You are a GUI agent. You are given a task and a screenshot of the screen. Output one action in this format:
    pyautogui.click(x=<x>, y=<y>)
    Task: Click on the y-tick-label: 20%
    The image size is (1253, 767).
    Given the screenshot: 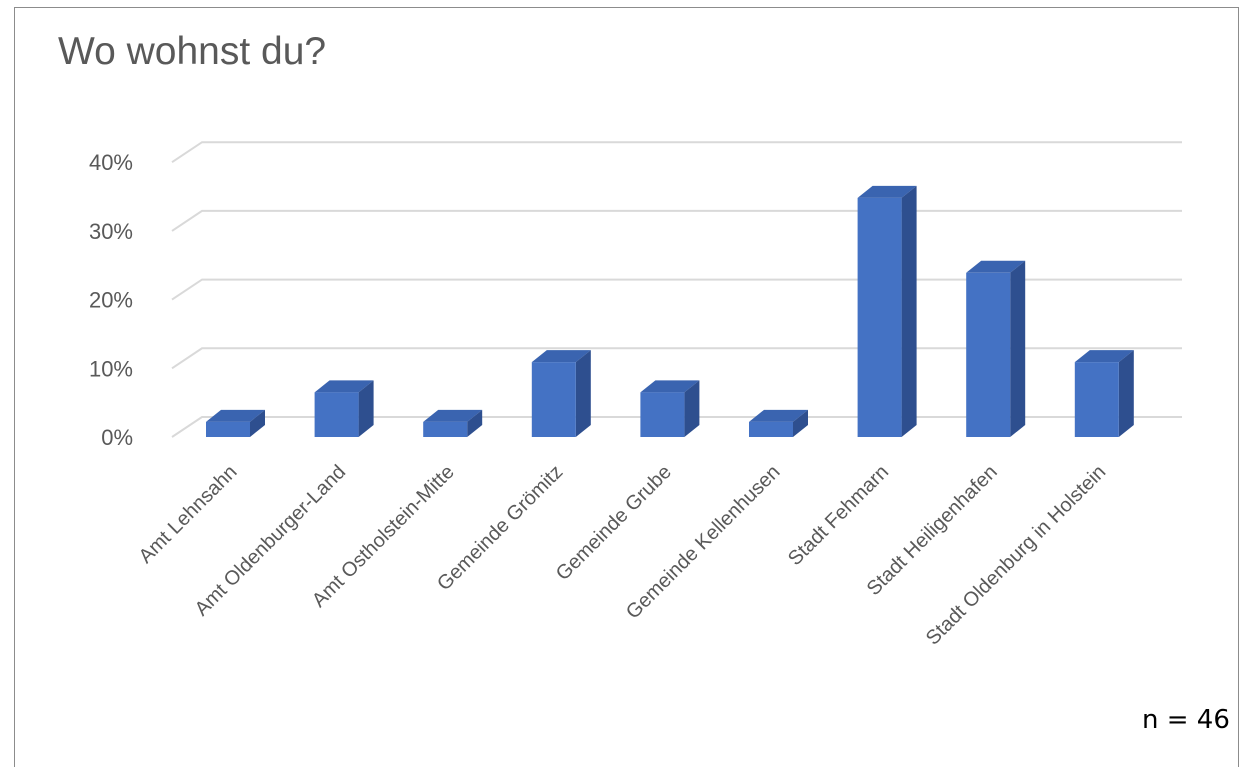 What is the action you would take?
    pyautogui.click(x=111, y=300)
    